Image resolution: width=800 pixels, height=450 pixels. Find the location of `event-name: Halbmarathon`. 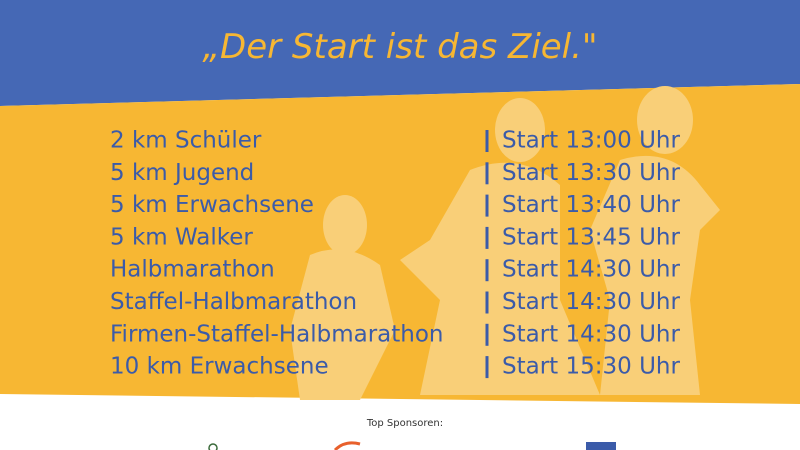

event-name: Halbmarathon is located at coordinates (192, 270).